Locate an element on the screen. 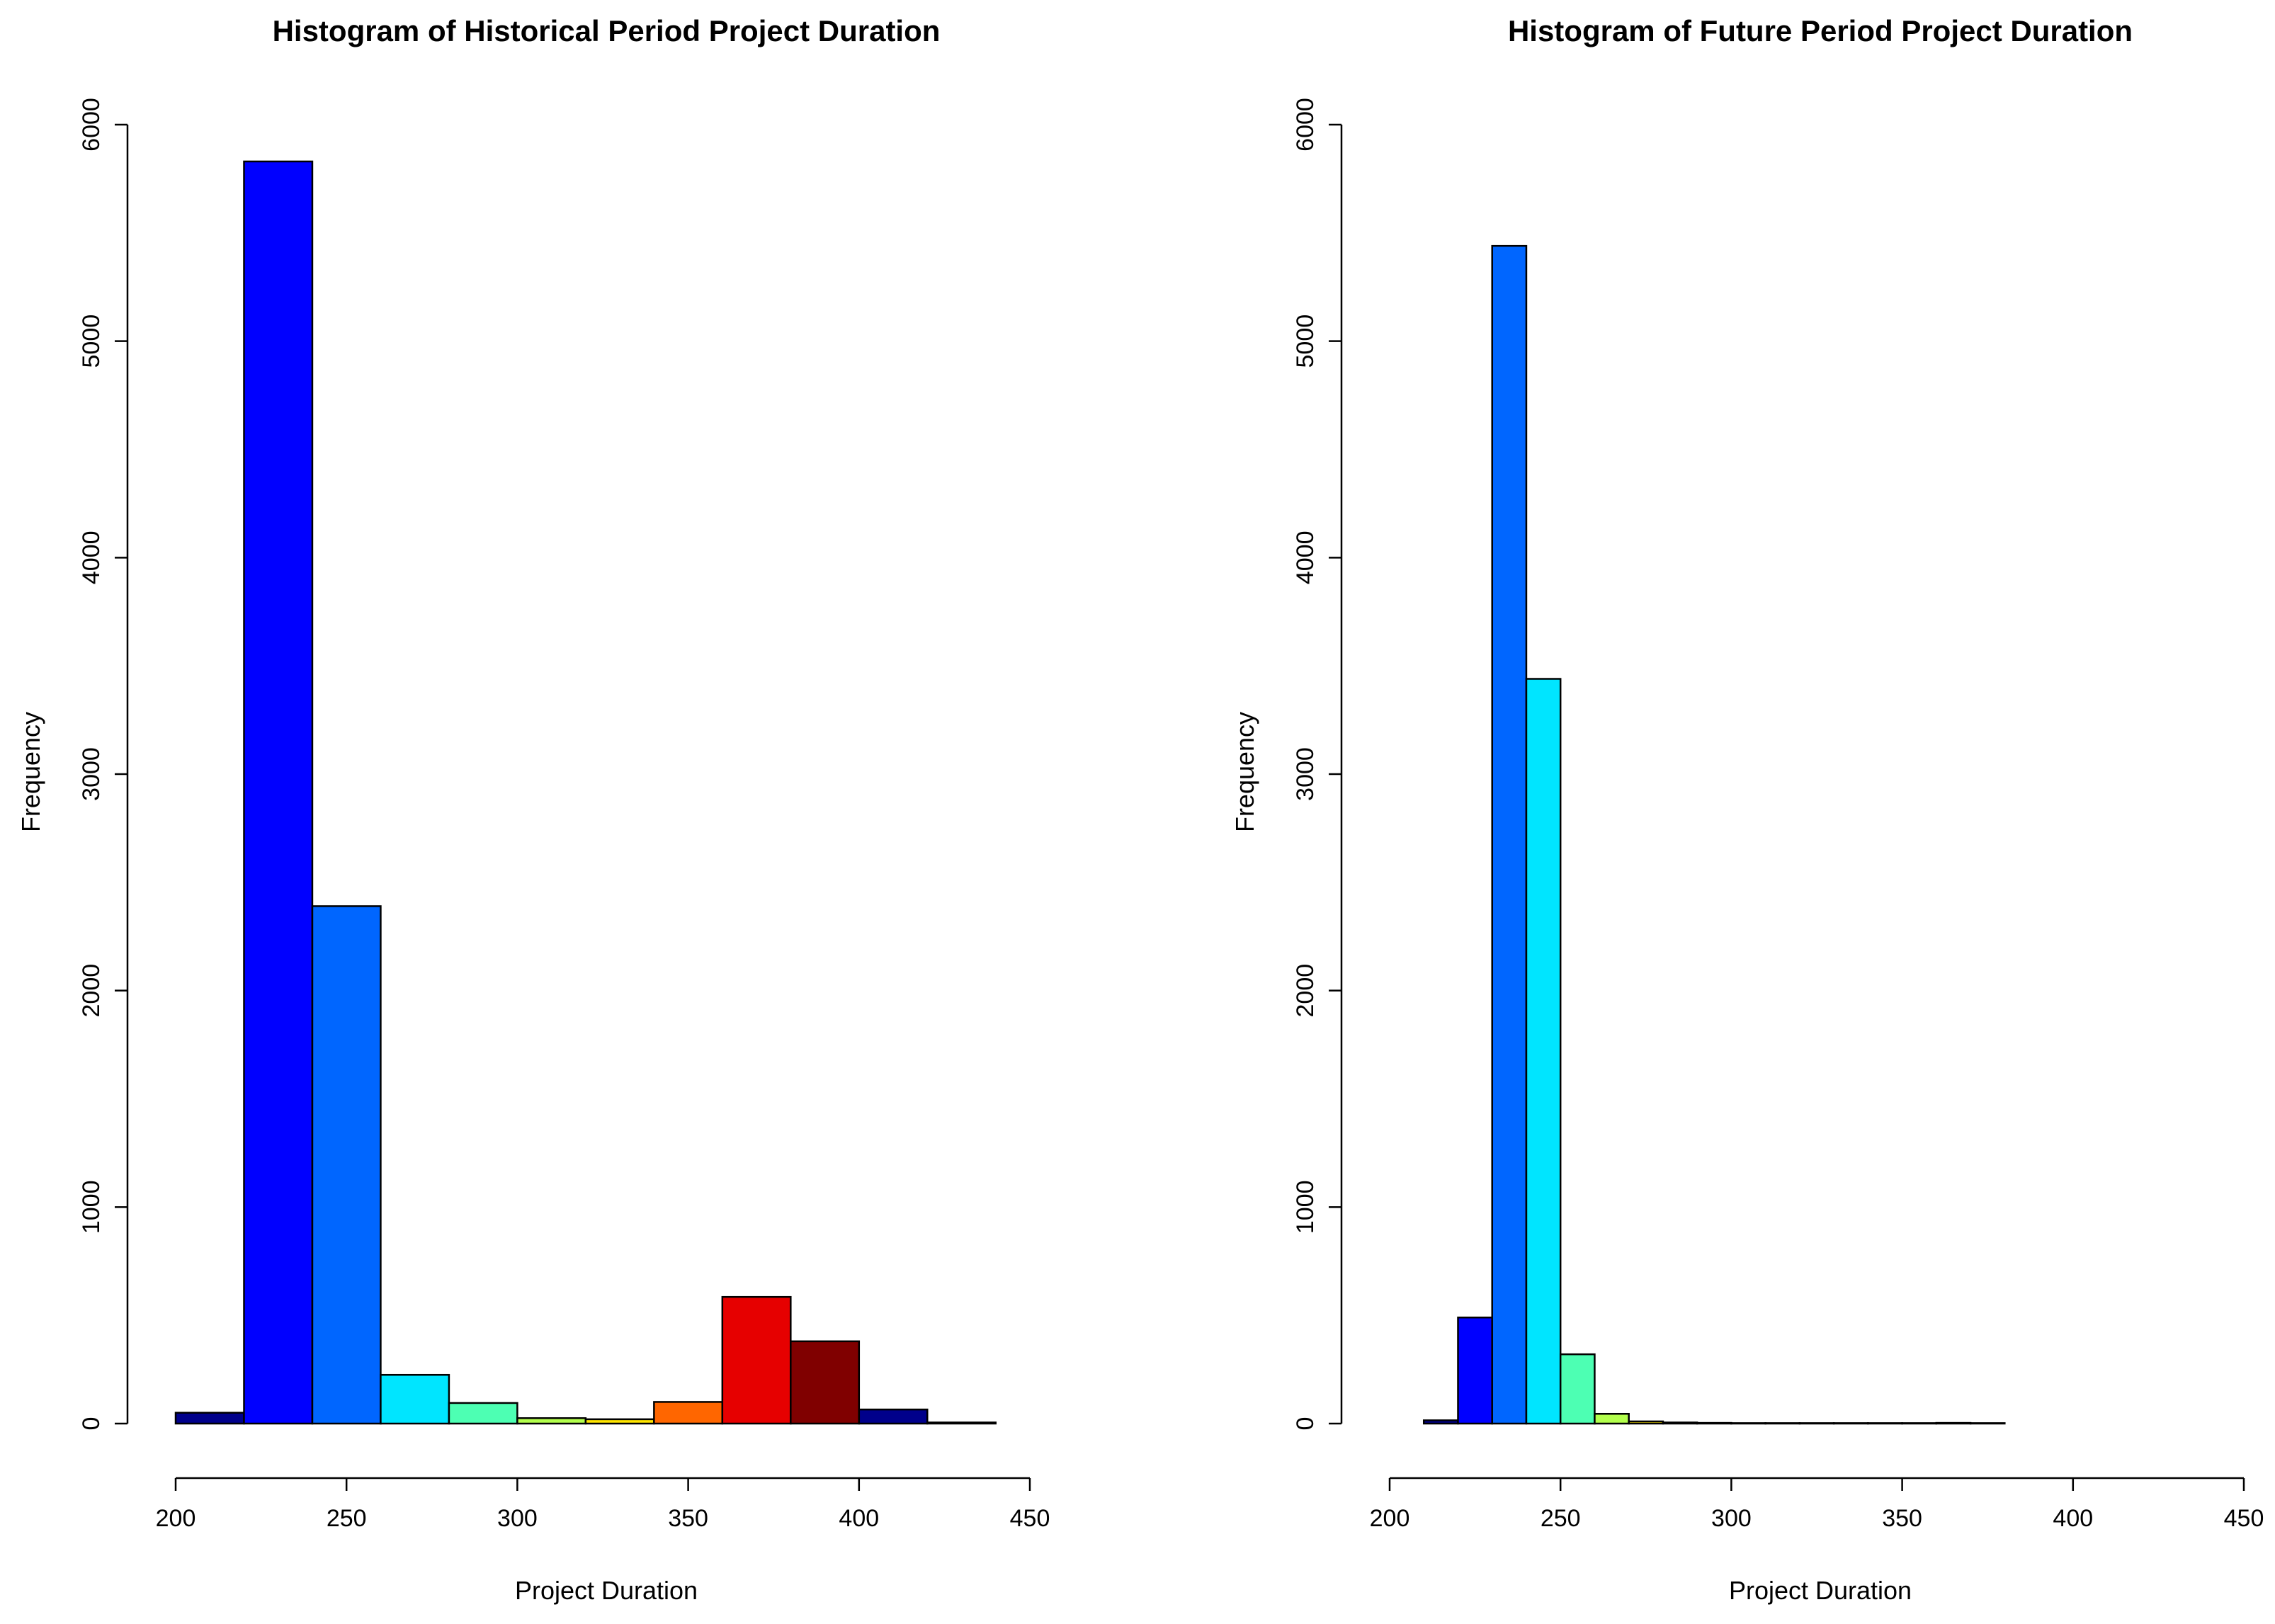  future-x-tick-label-1: 250 is located at coordinates (1561, 1518).